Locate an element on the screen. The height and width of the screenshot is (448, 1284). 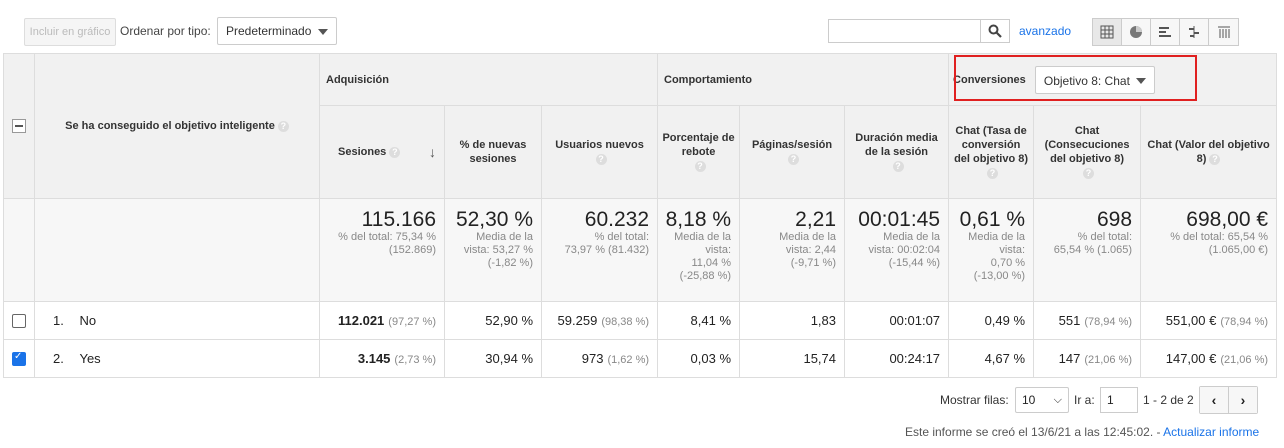
cell-completions: 147 (21,06 %) is located at coordinates (1087, 358).